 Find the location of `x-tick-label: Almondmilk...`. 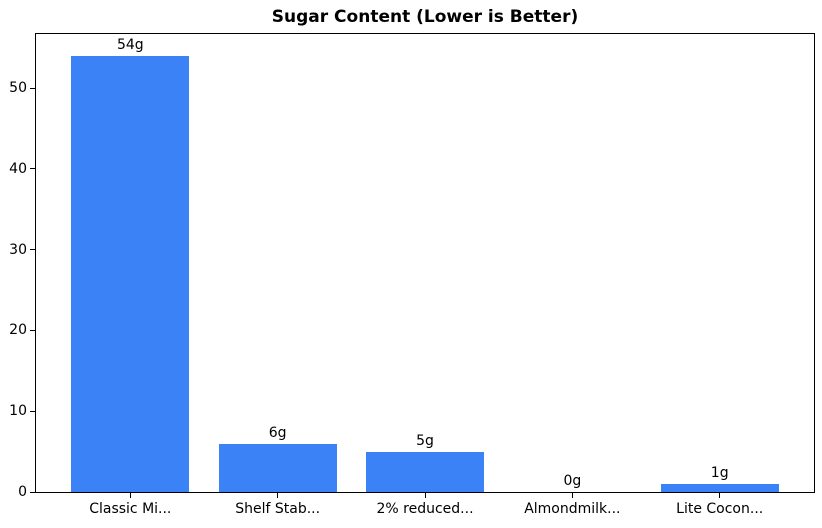

x-tick-label: Almondmilk... is located at coordinates (572, 509).